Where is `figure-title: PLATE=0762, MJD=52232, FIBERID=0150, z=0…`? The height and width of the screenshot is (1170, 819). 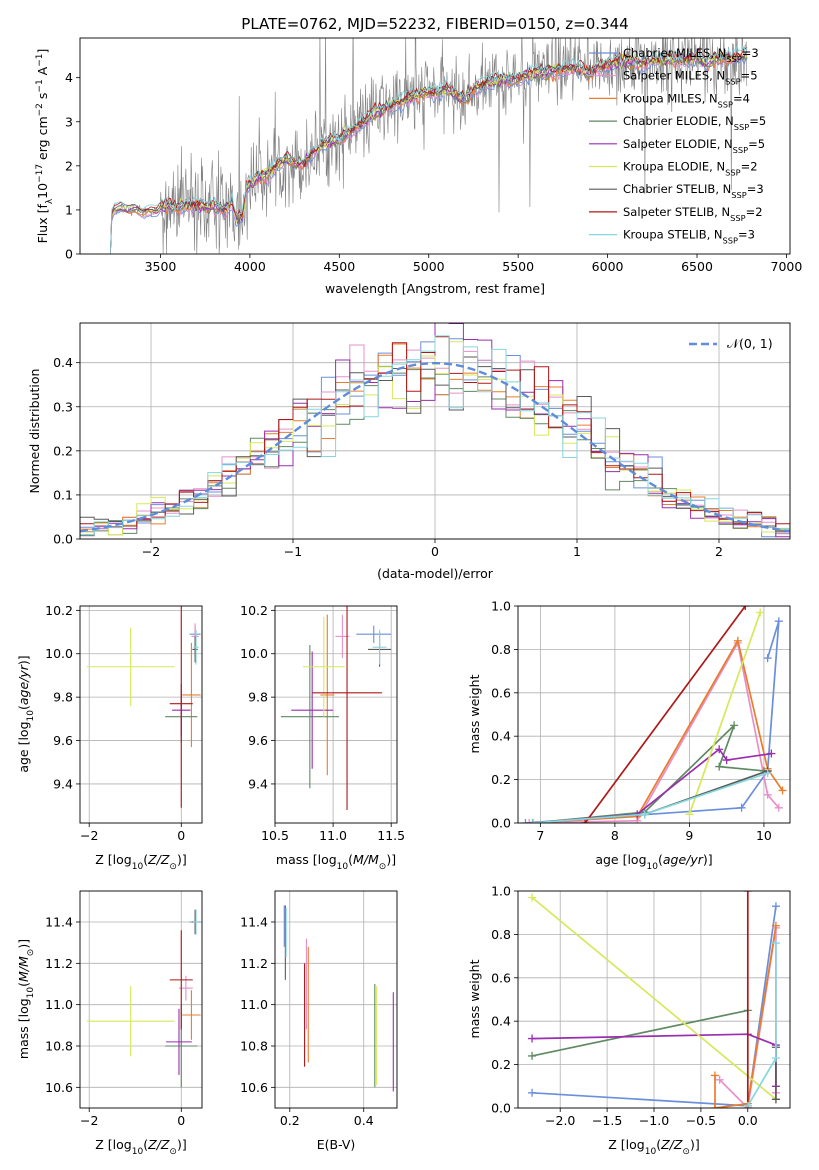
figure-title: PLATE=0762, MJD=52232, FIBERID=0150, z=0… is located at coordinates (434, 24).